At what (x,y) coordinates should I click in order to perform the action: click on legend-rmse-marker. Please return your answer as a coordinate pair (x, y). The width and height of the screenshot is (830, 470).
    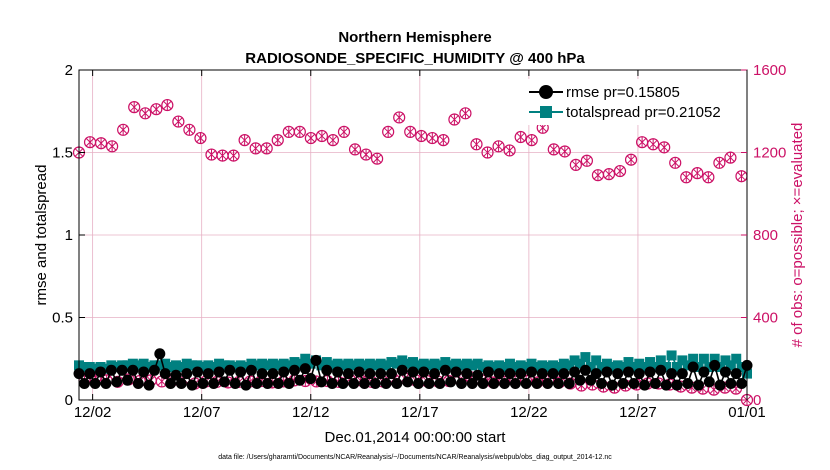
    Looking at the image, I should click on (546, 92).